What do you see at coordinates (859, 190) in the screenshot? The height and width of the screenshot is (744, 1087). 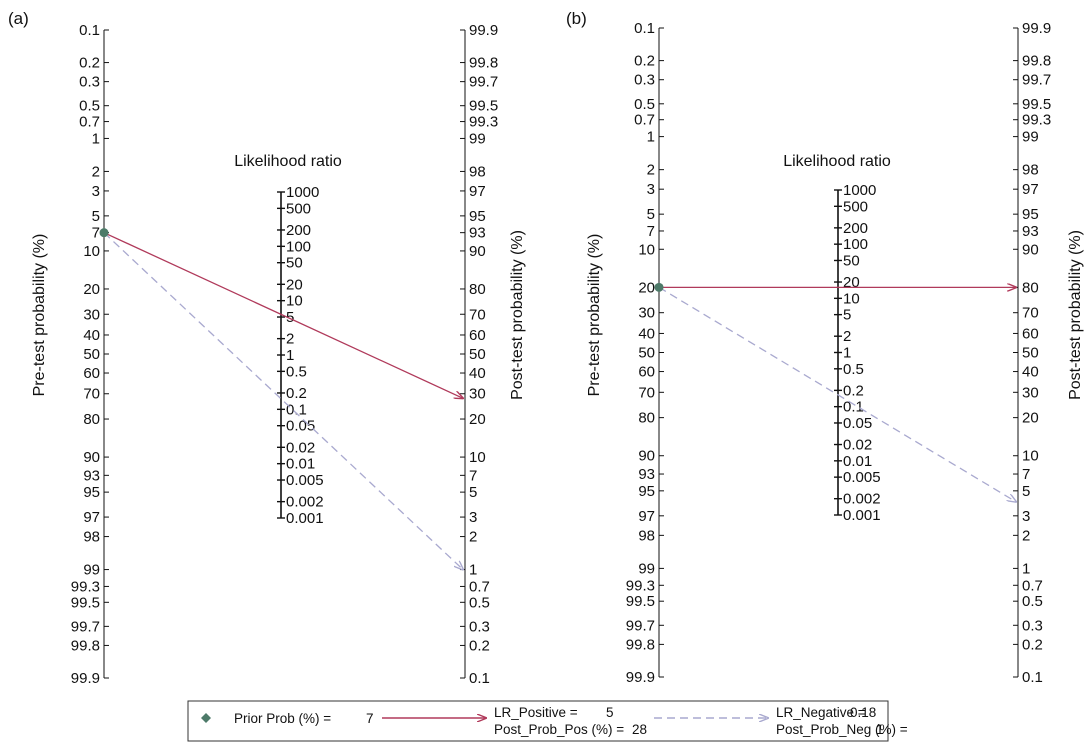 I see `lr-tick-label: 1000` at bounding box center [859, 190].